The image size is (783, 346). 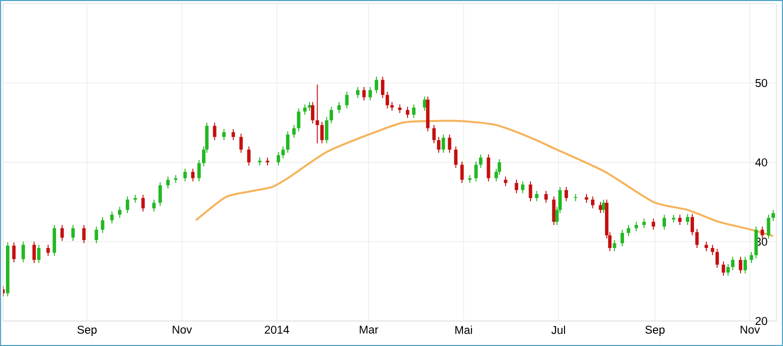 I want to click on y-tick-label: 20, so click(x=762, y=320).